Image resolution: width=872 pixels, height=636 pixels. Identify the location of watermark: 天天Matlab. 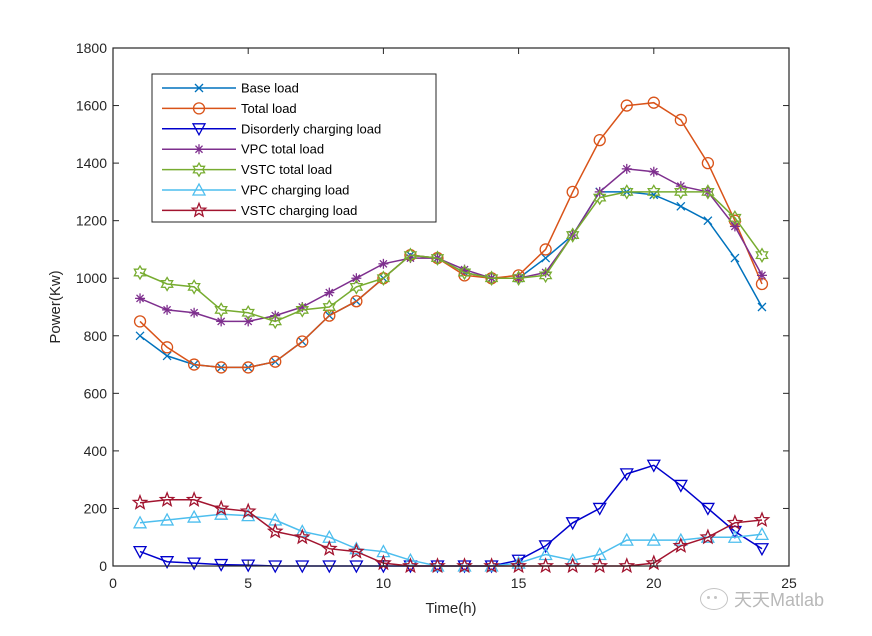
(762, 599).